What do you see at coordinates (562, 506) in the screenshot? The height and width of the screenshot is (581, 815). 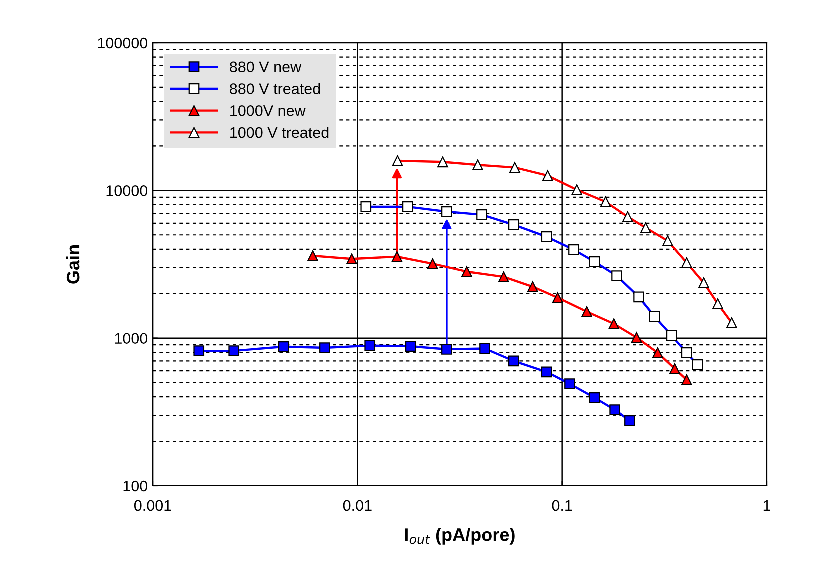 I see `x-tick-label: 0.1` at bounding box center [562, 506].